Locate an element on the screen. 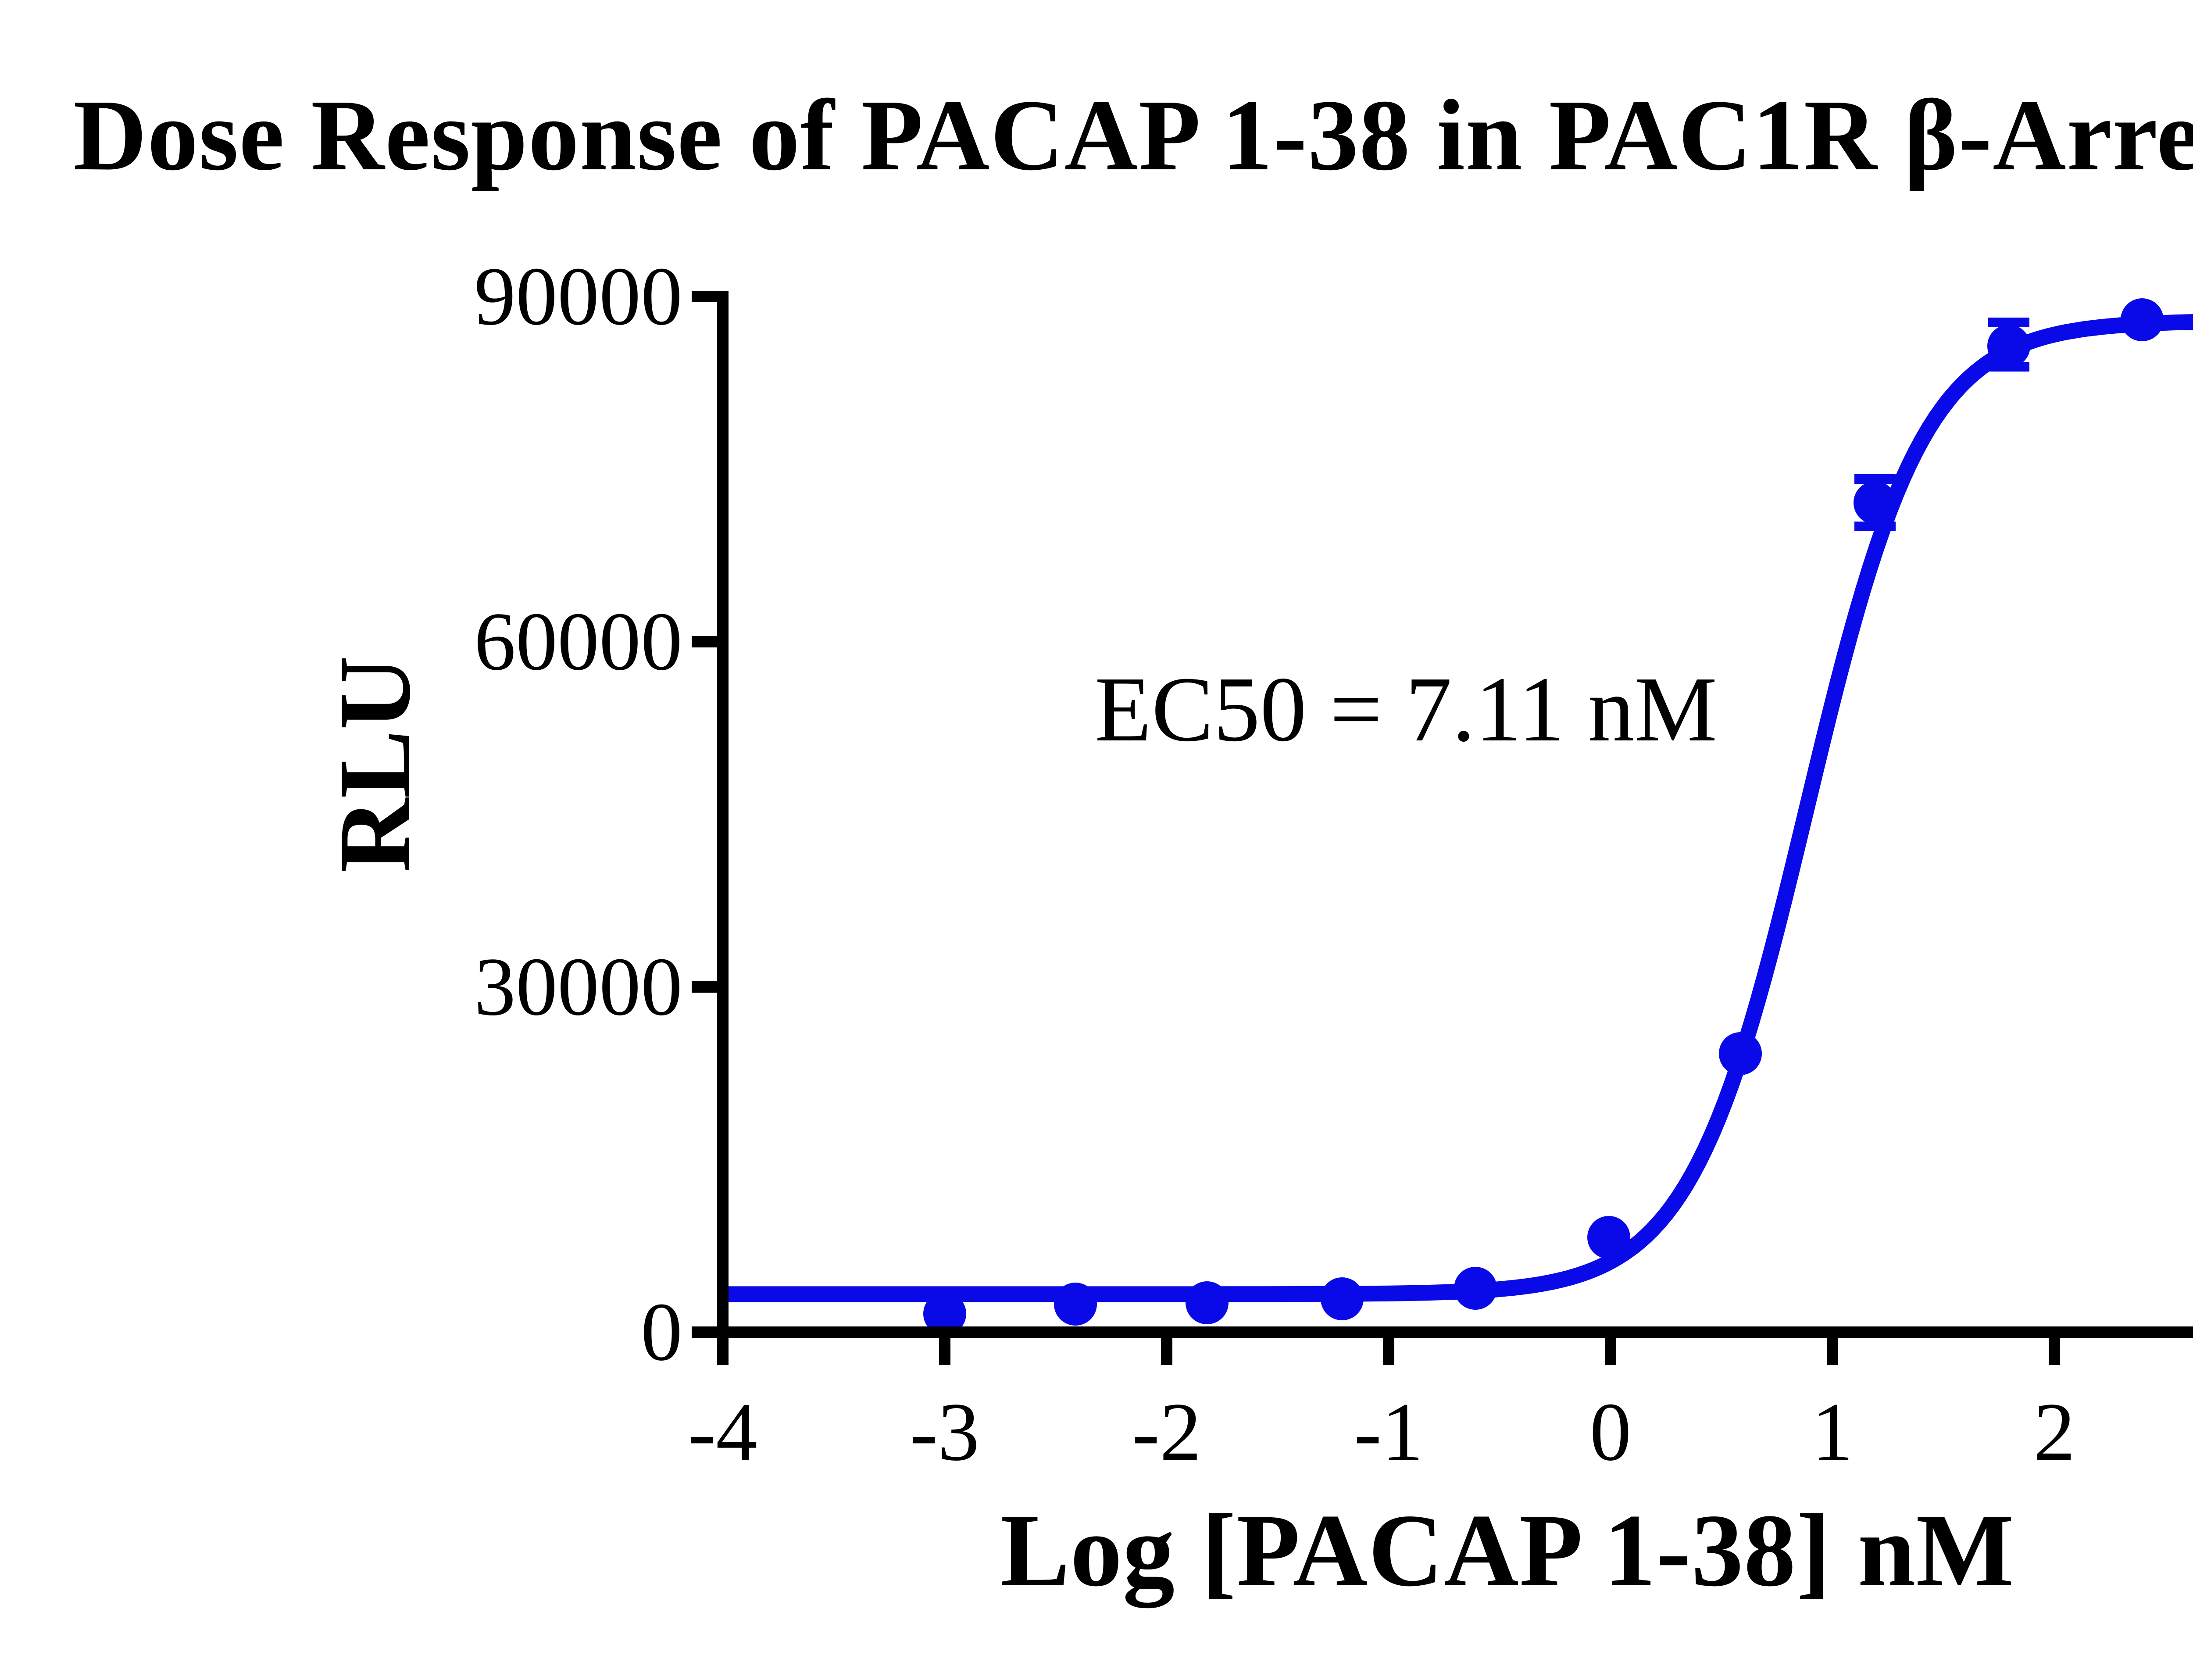 The width and height of the screenshot is (2193, 1680). svg-text: 30000 is located at coordinates (578, 987).